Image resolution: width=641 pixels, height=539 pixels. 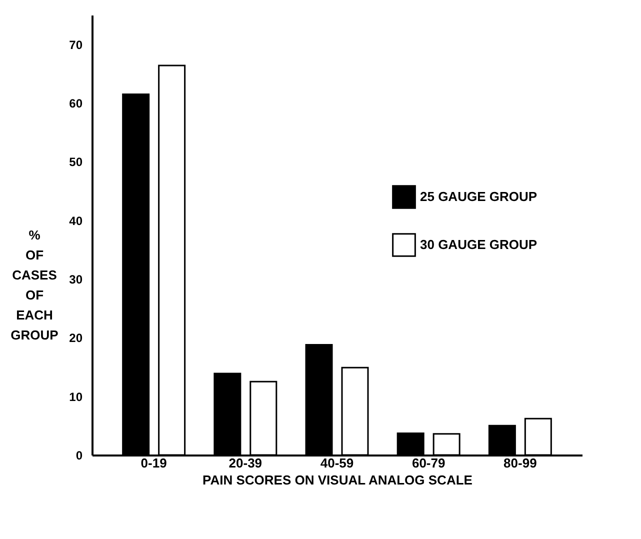 I want to click on y-tick-label: 40, so click(x=76, y=221).